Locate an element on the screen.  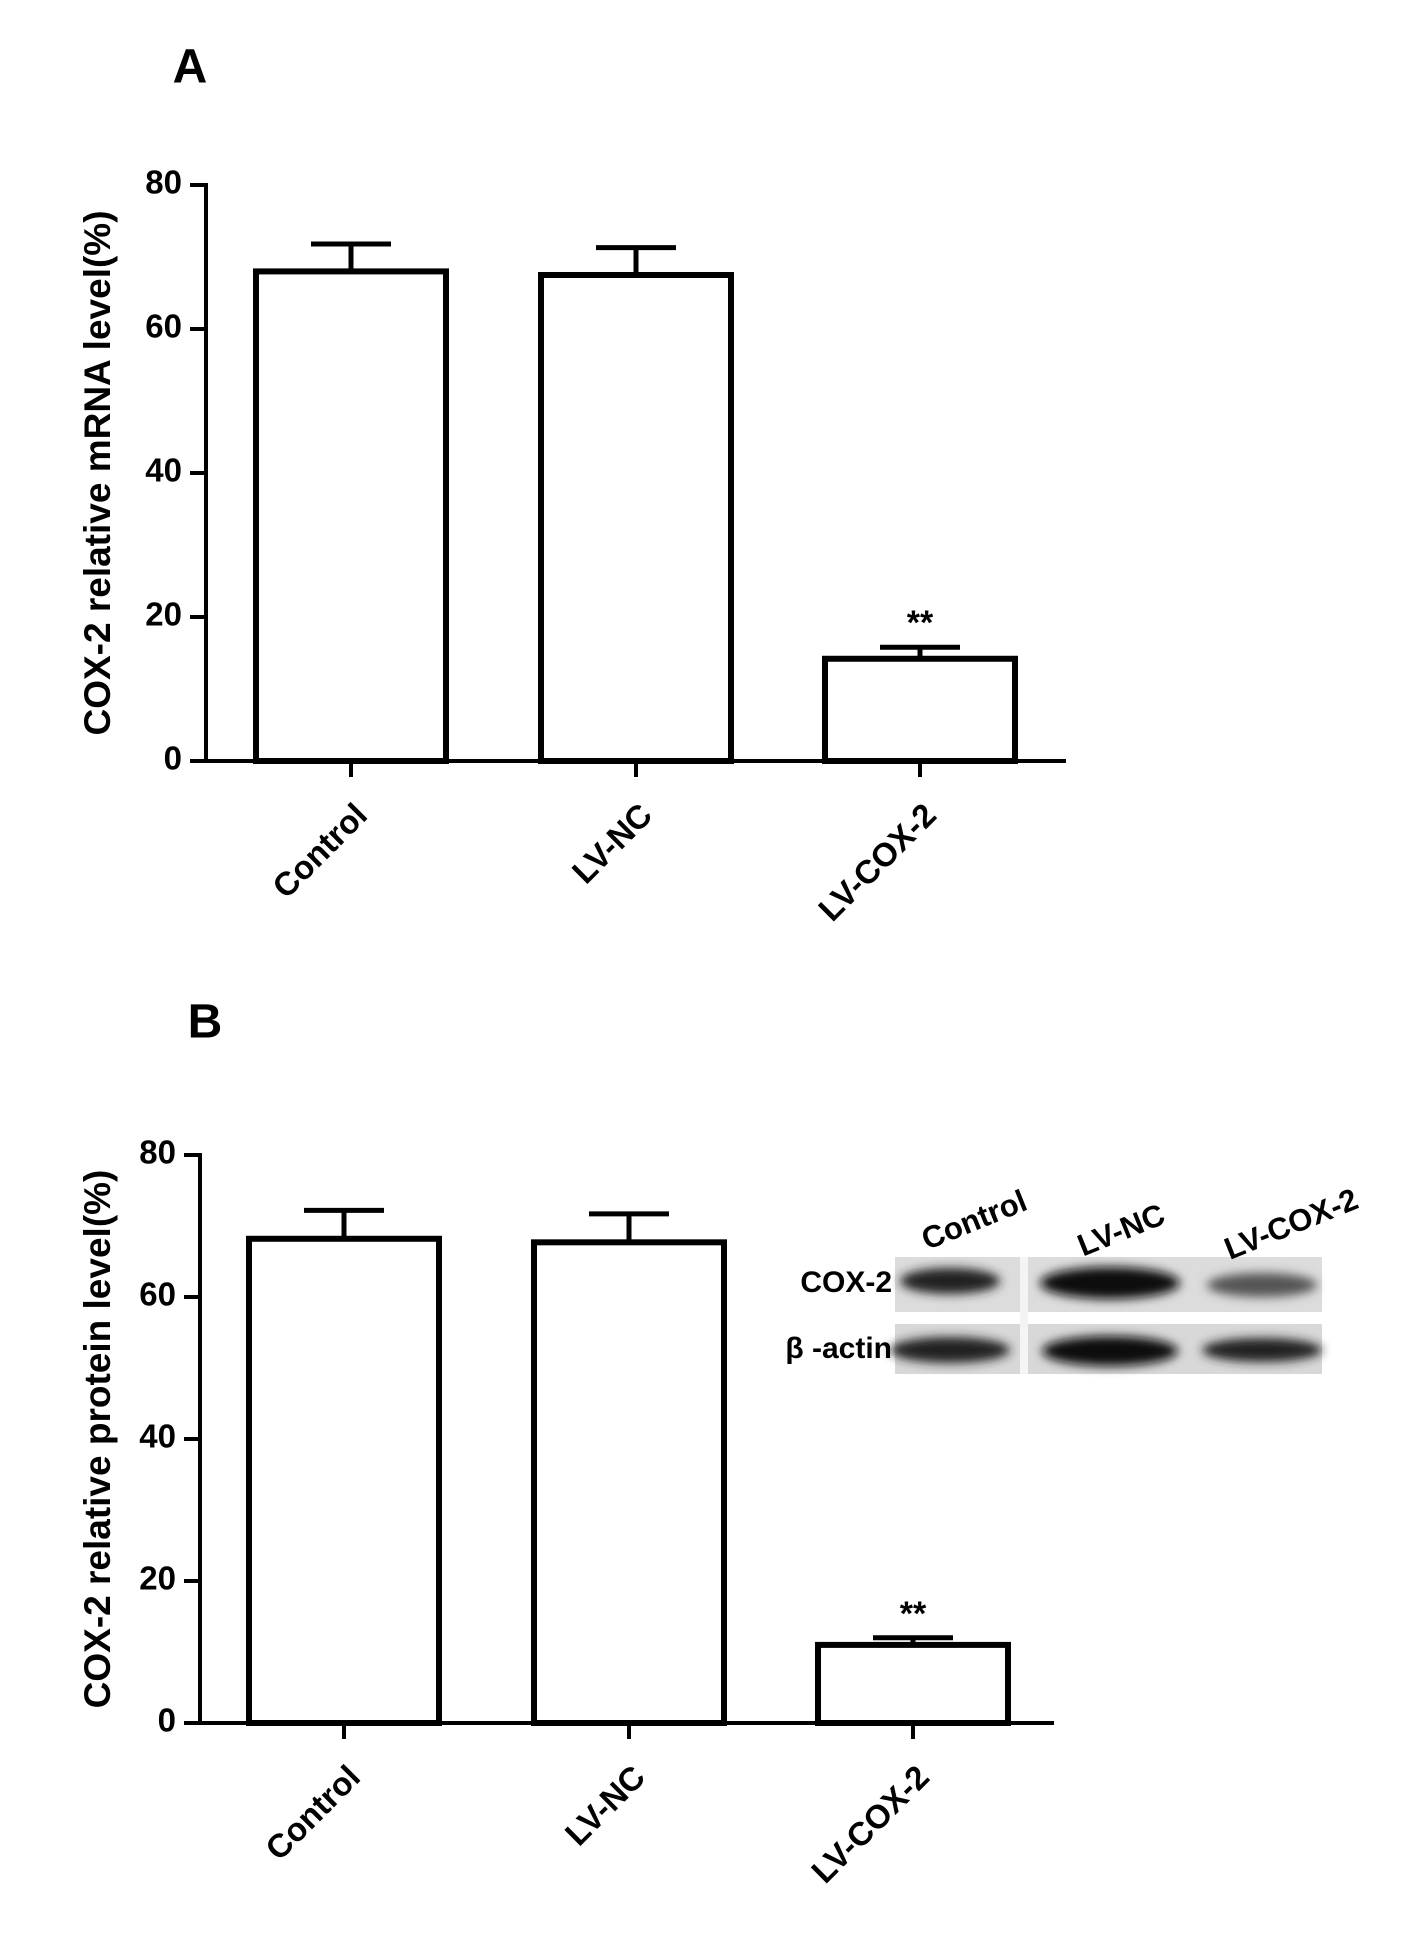
blot-gap is located at coordinates (1024, 1315).